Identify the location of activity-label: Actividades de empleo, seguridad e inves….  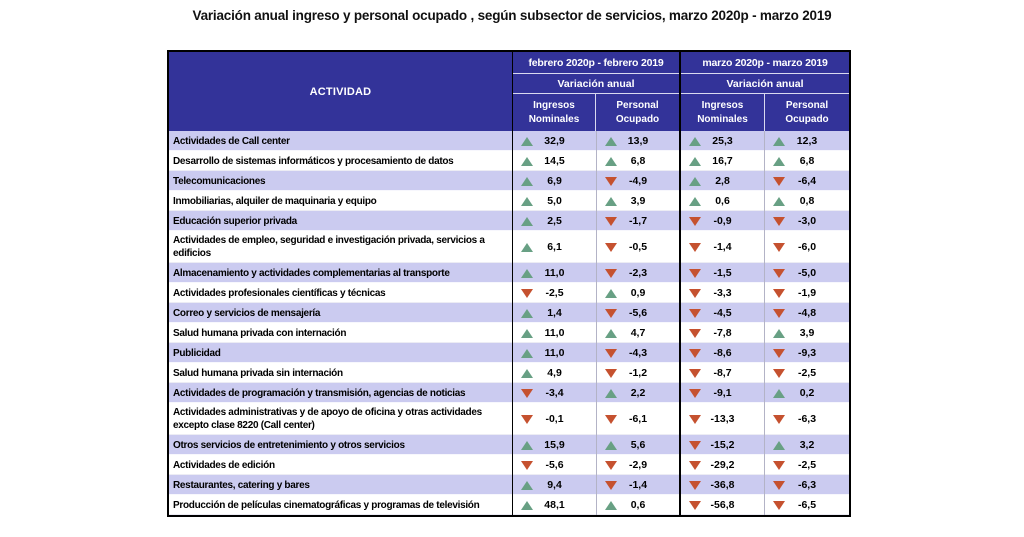
(341, 247).